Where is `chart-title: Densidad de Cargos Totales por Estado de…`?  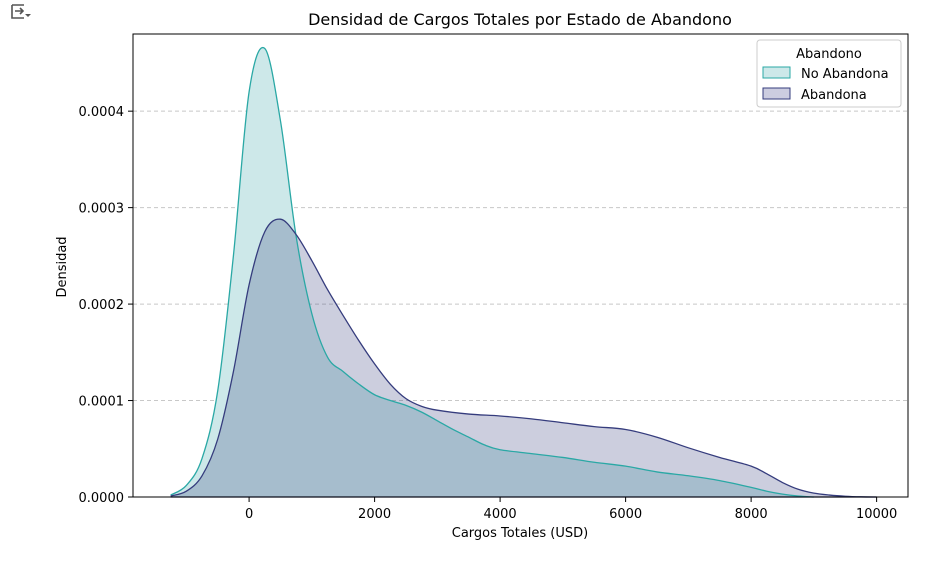 chart-title: Densidad de Cargos Totales por Estado de… is located at coordinates (520, 19).